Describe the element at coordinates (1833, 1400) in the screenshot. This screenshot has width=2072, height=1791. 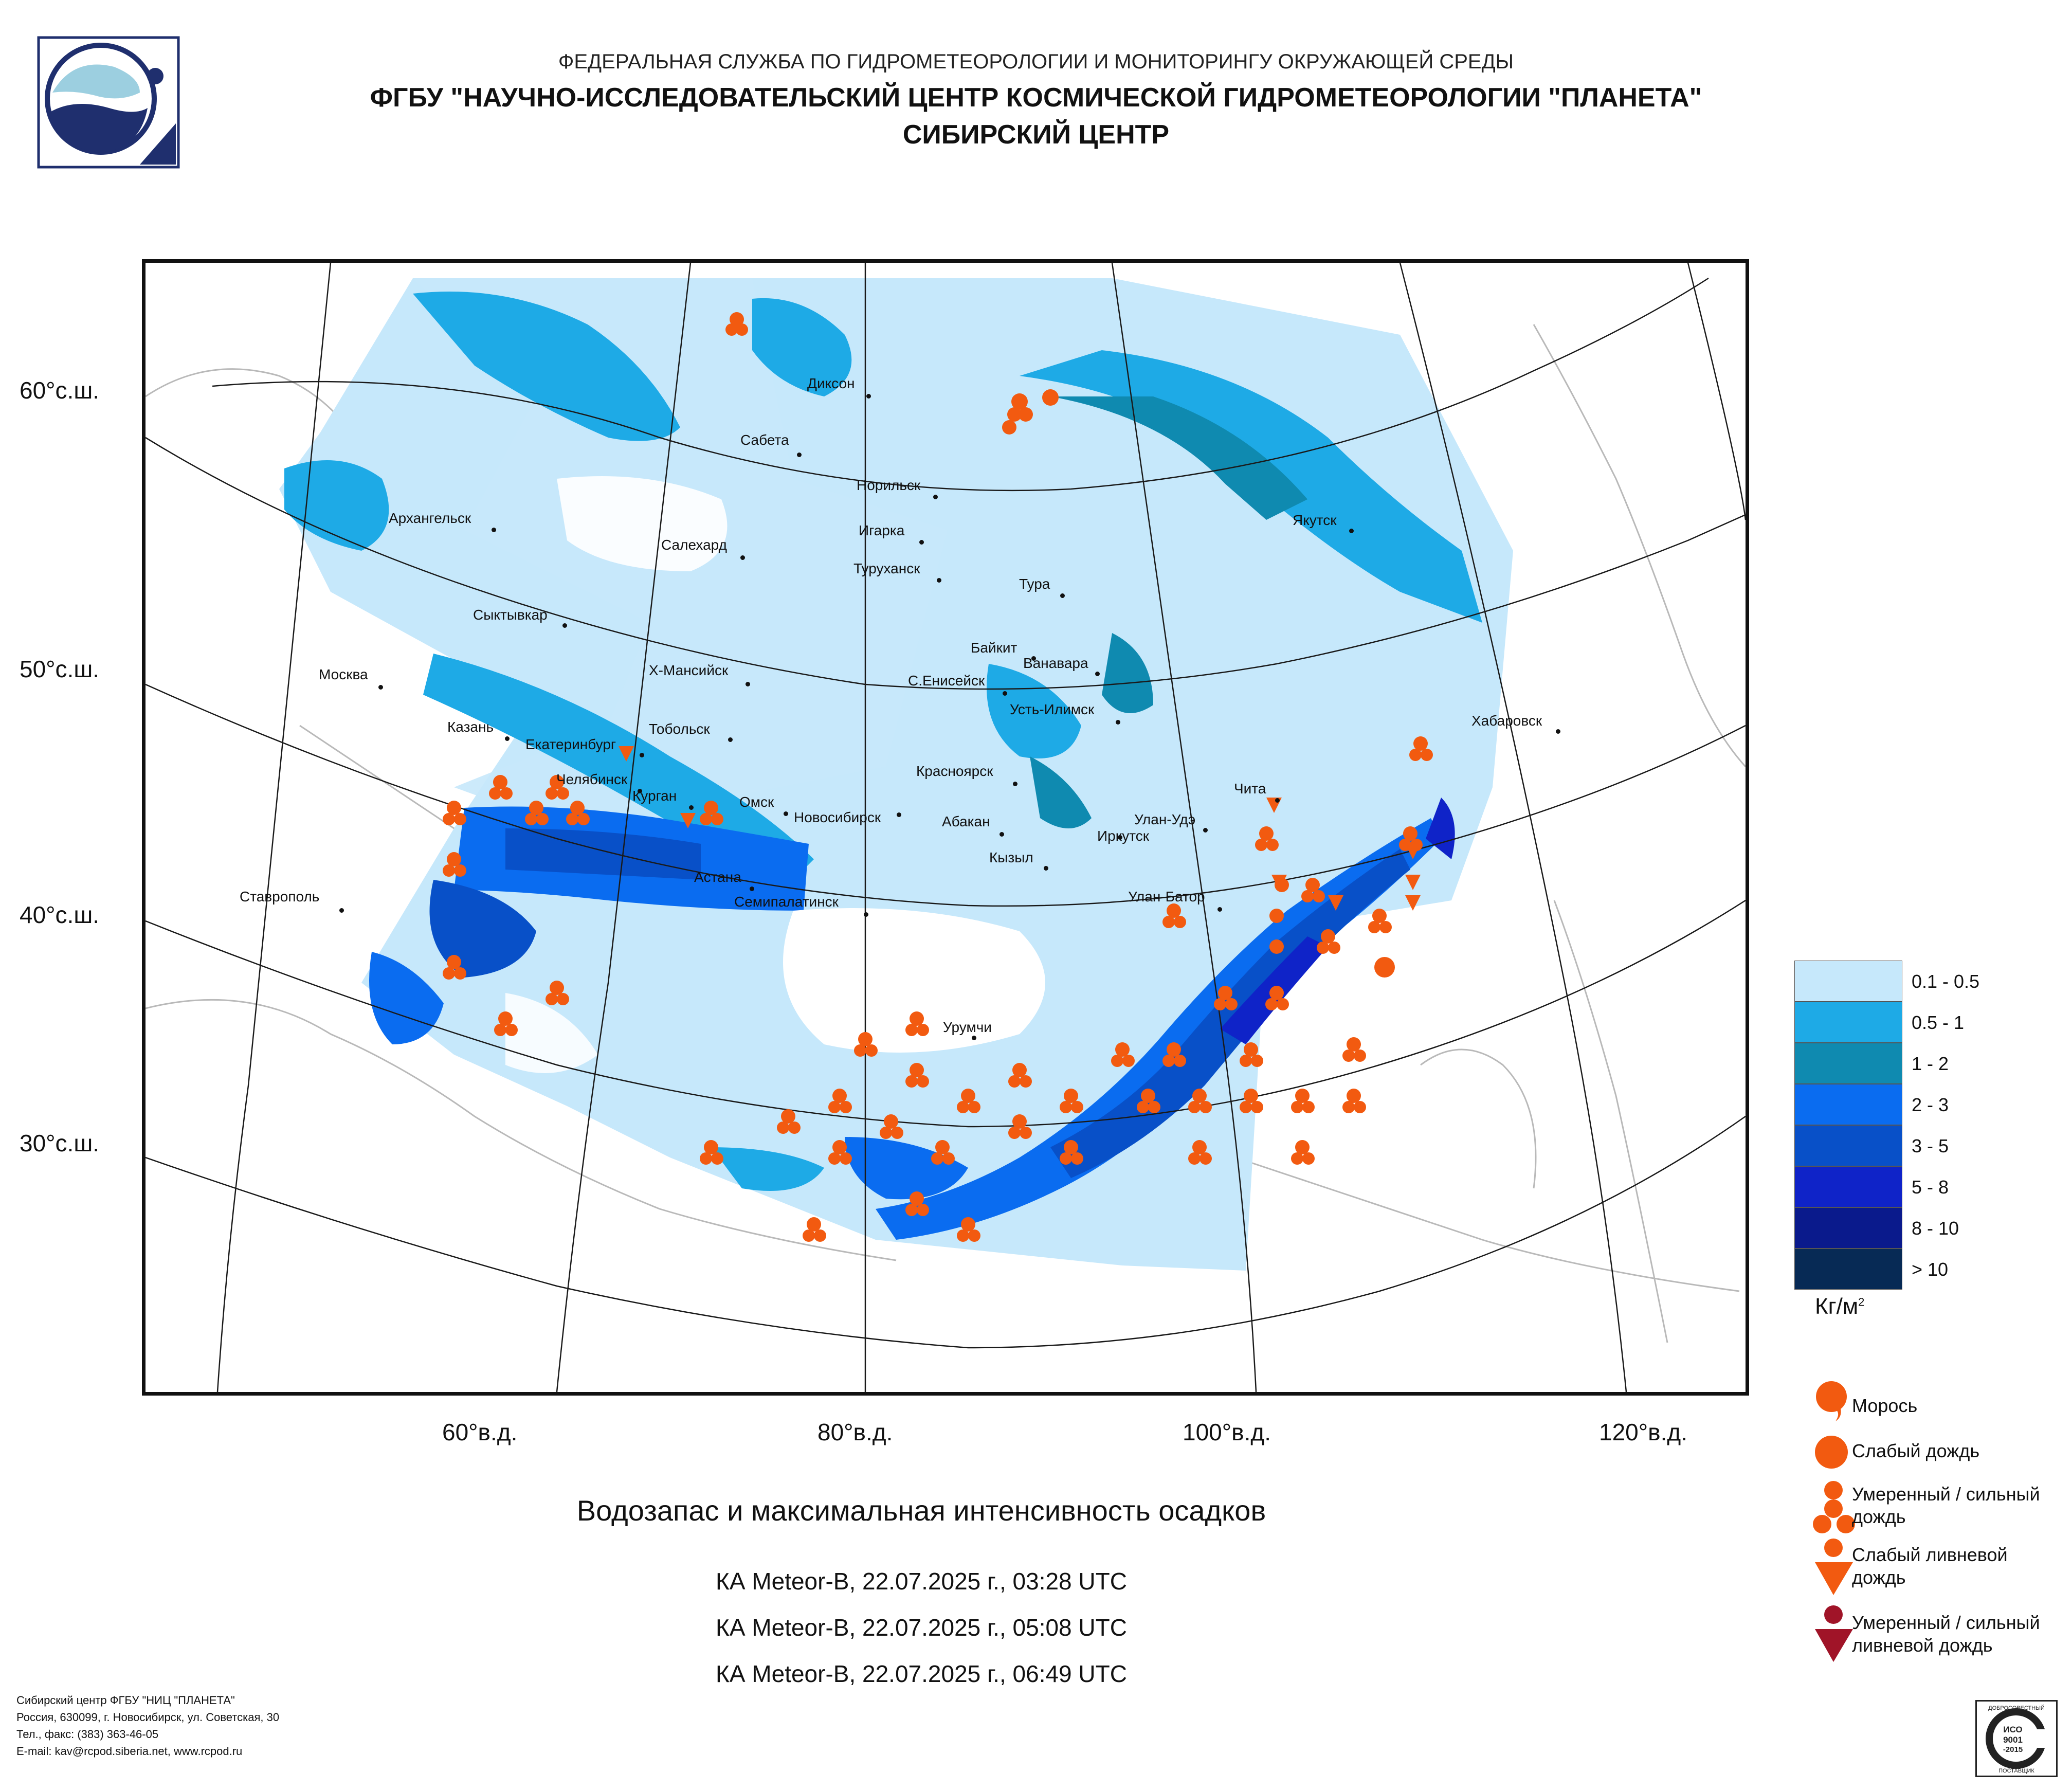
I see `symbol-drizzle` at that location.